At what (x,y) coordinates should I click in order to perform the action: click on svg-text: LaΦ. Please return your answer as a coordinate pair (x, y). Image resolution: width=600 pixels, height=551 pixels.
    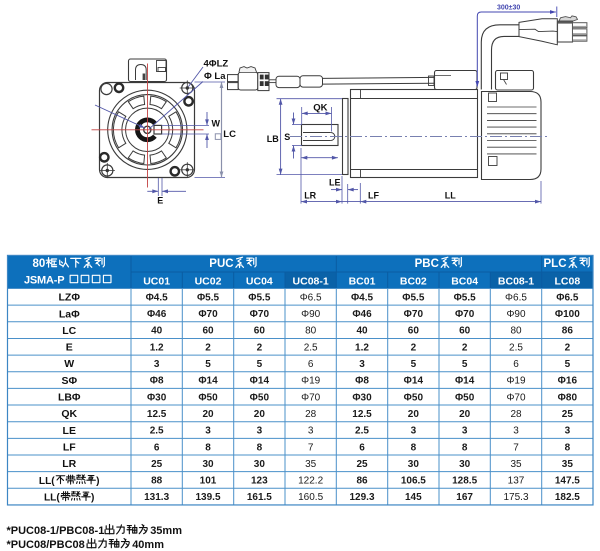
    Looking at the image, I should click on (69, 314).